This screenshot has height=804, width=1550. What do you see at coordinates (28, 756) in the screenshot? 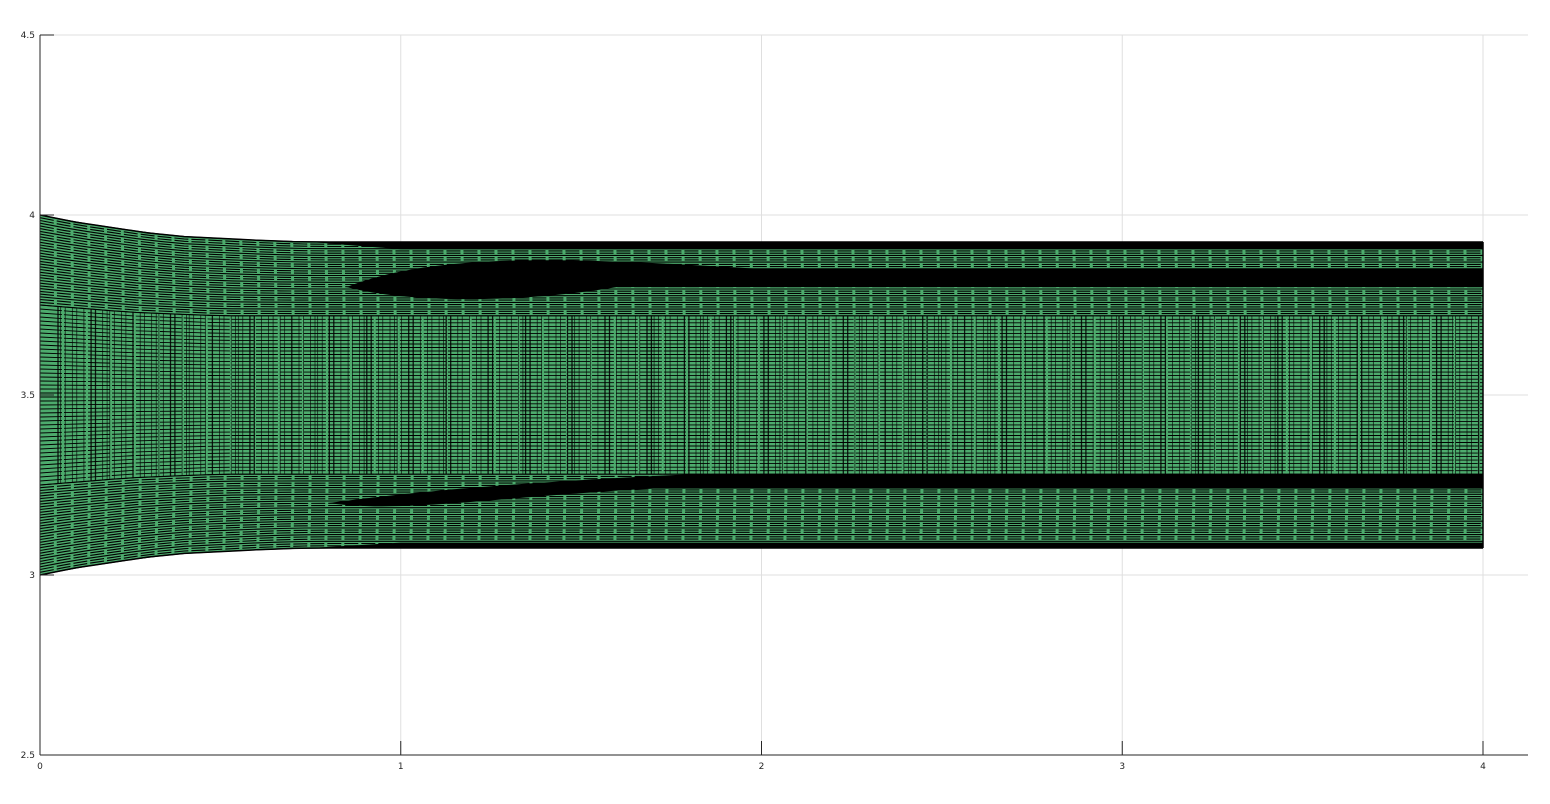
I see `y-tick-label: 2.5` at bounding box center [28, 756].